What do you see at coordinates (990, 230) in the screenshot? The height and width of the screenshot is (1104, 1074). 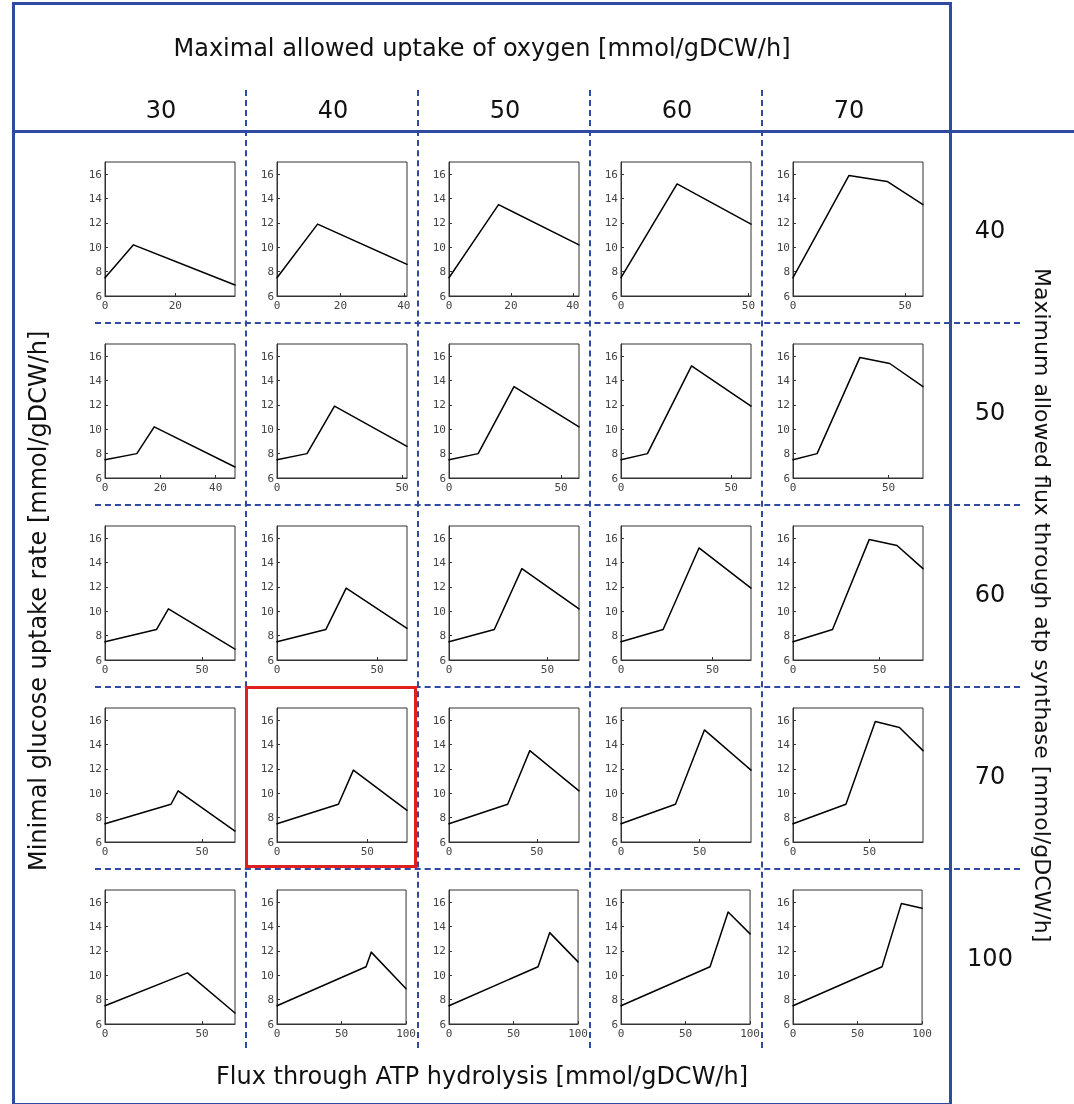 I see `y2-axis-title: 40` at bounding box center [990, 230].